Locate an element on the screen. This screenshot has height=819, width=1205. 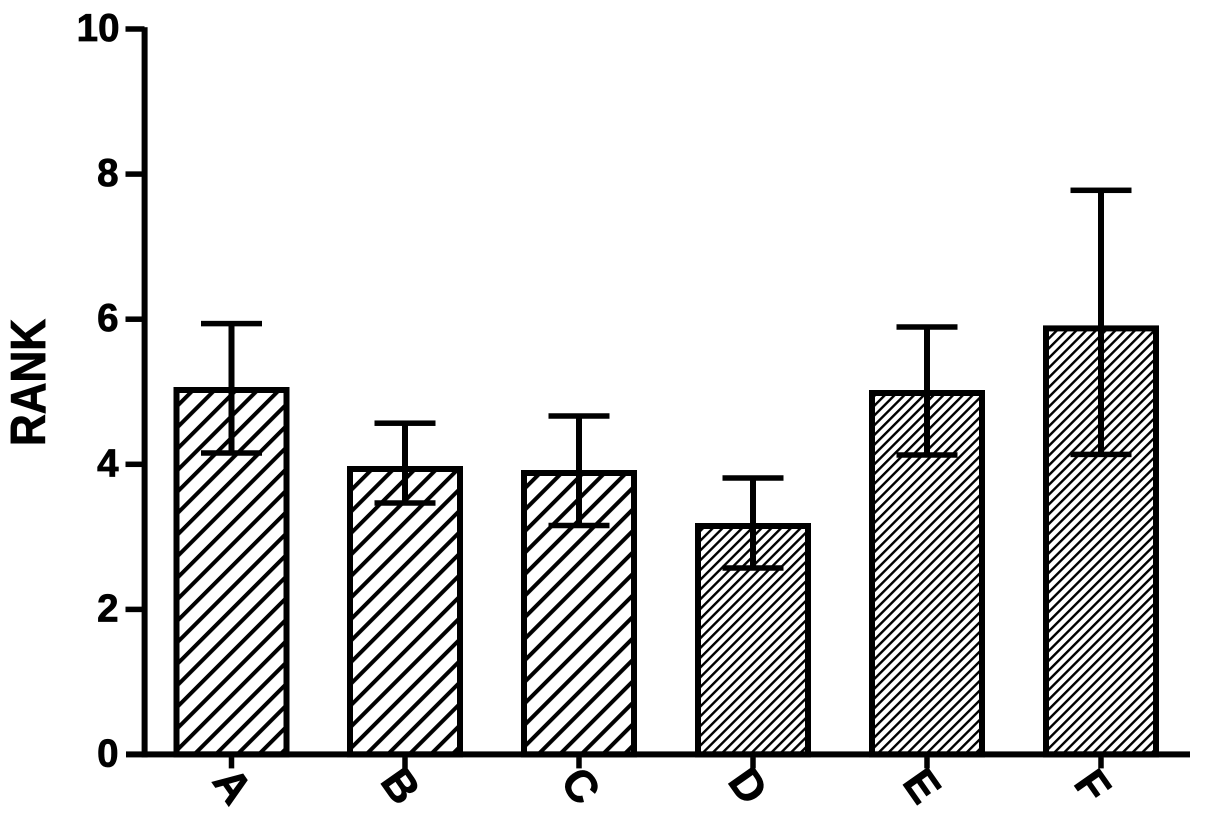
svg-text: E is located at coordinates (921, 786).